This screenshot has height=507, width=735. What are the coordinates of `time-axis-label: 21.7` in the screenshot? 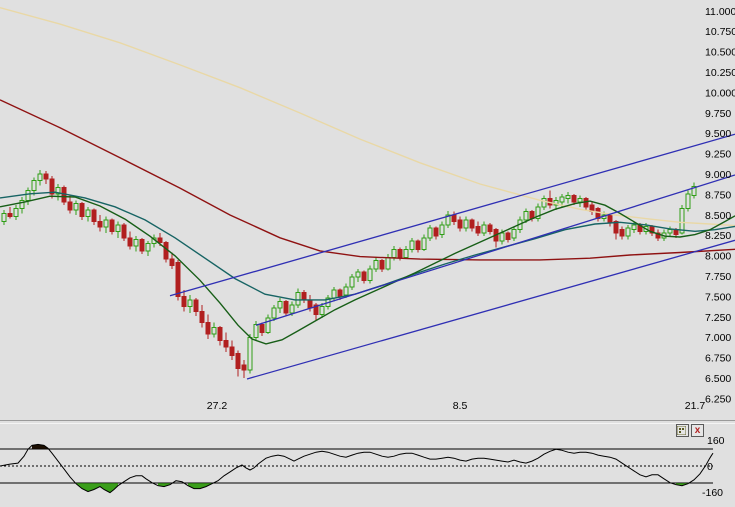 It's located at (695, 406).